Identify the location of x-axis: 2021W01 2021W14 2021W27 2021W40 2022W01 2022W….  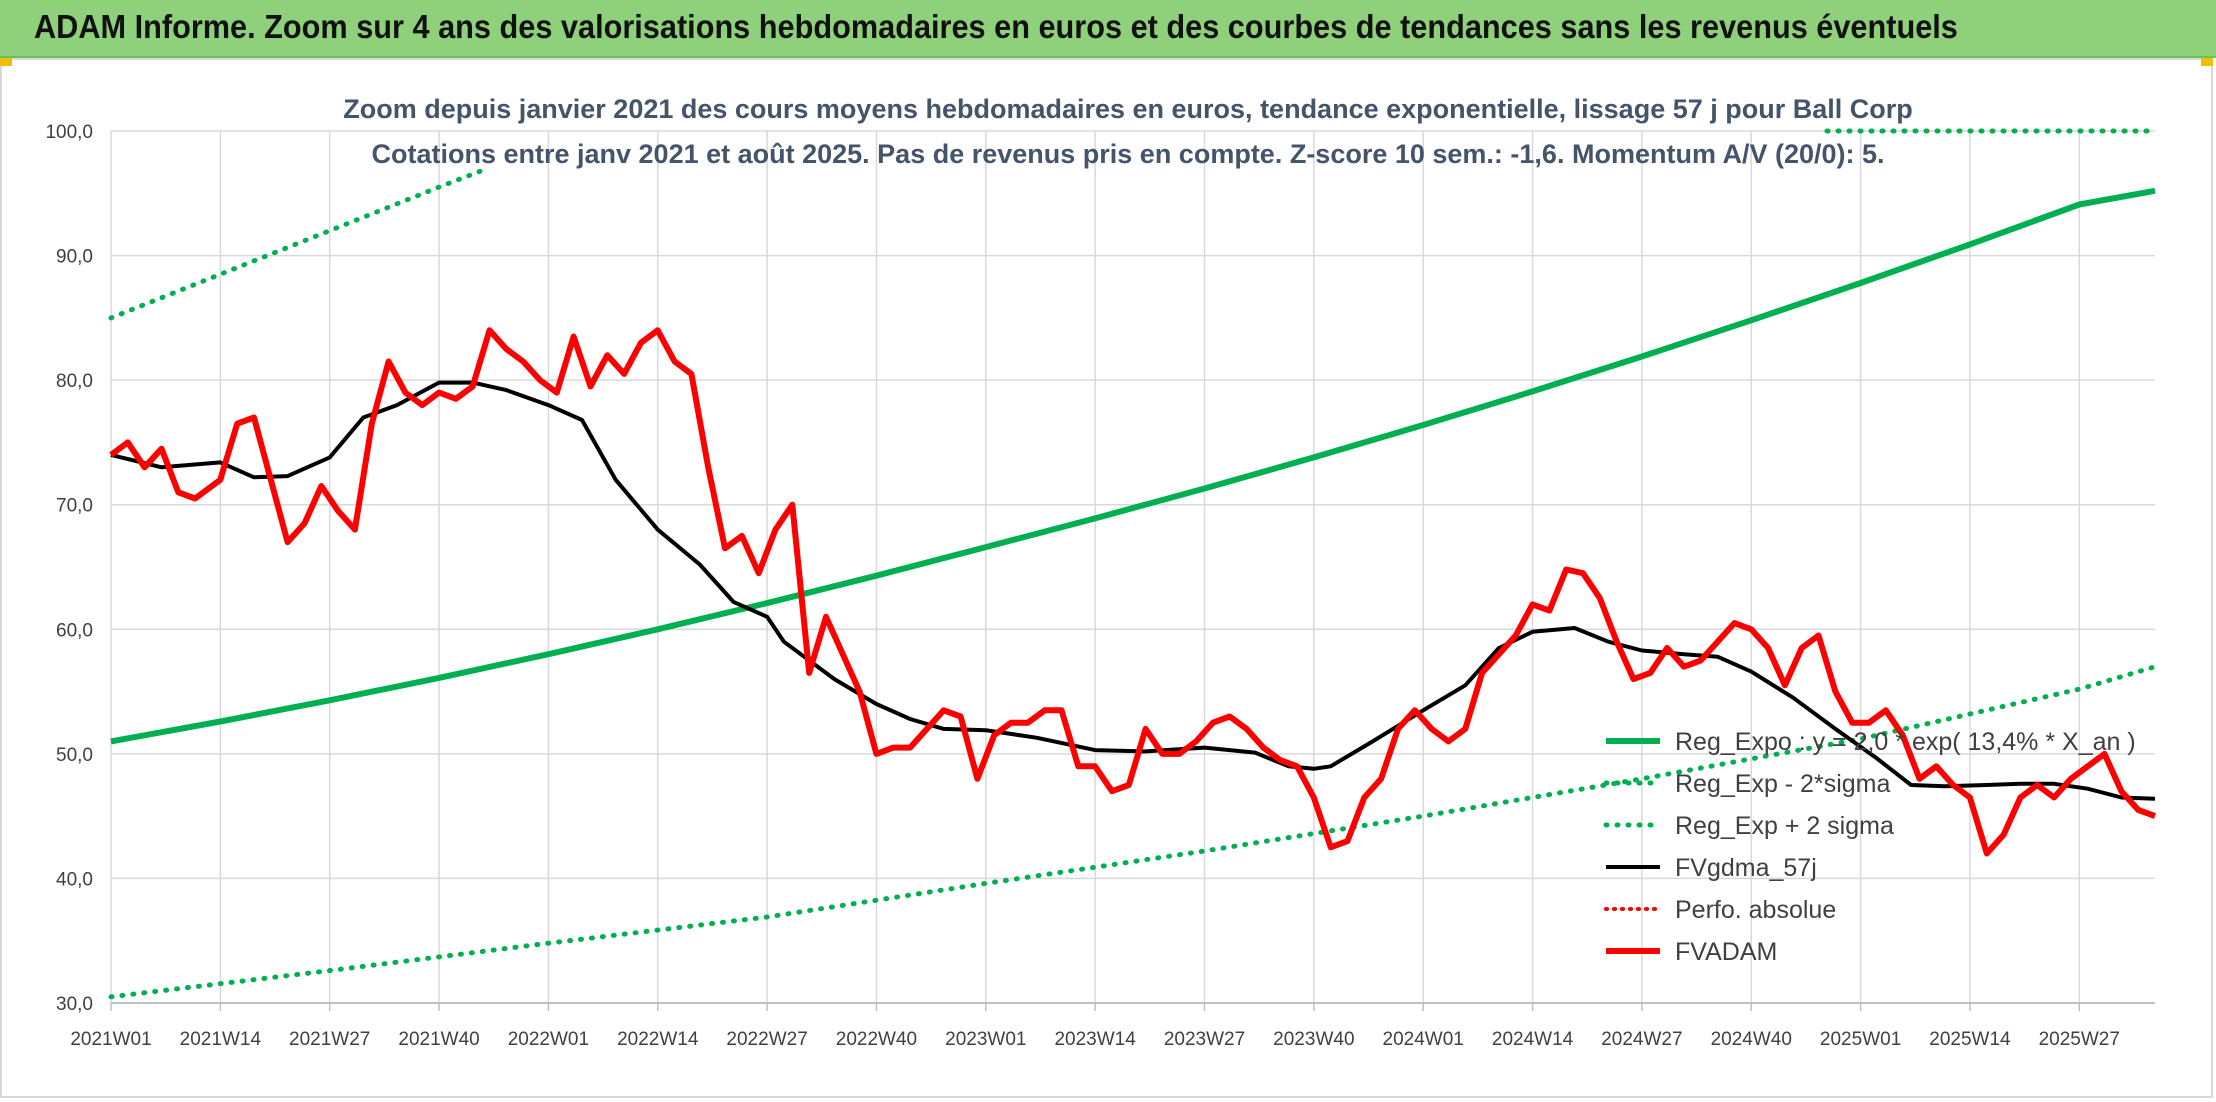
(1095, 1039).